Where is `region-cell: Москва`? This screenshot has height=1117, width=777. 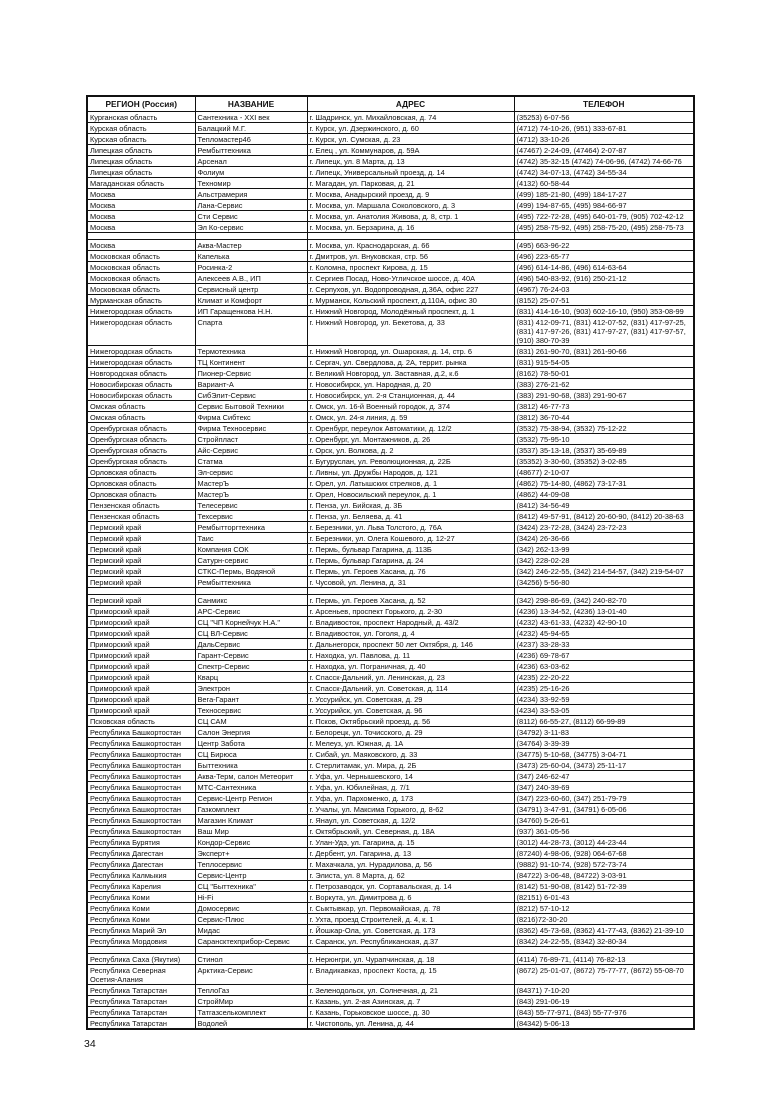
region-cell: Москва is located at coordinates (141, 227).